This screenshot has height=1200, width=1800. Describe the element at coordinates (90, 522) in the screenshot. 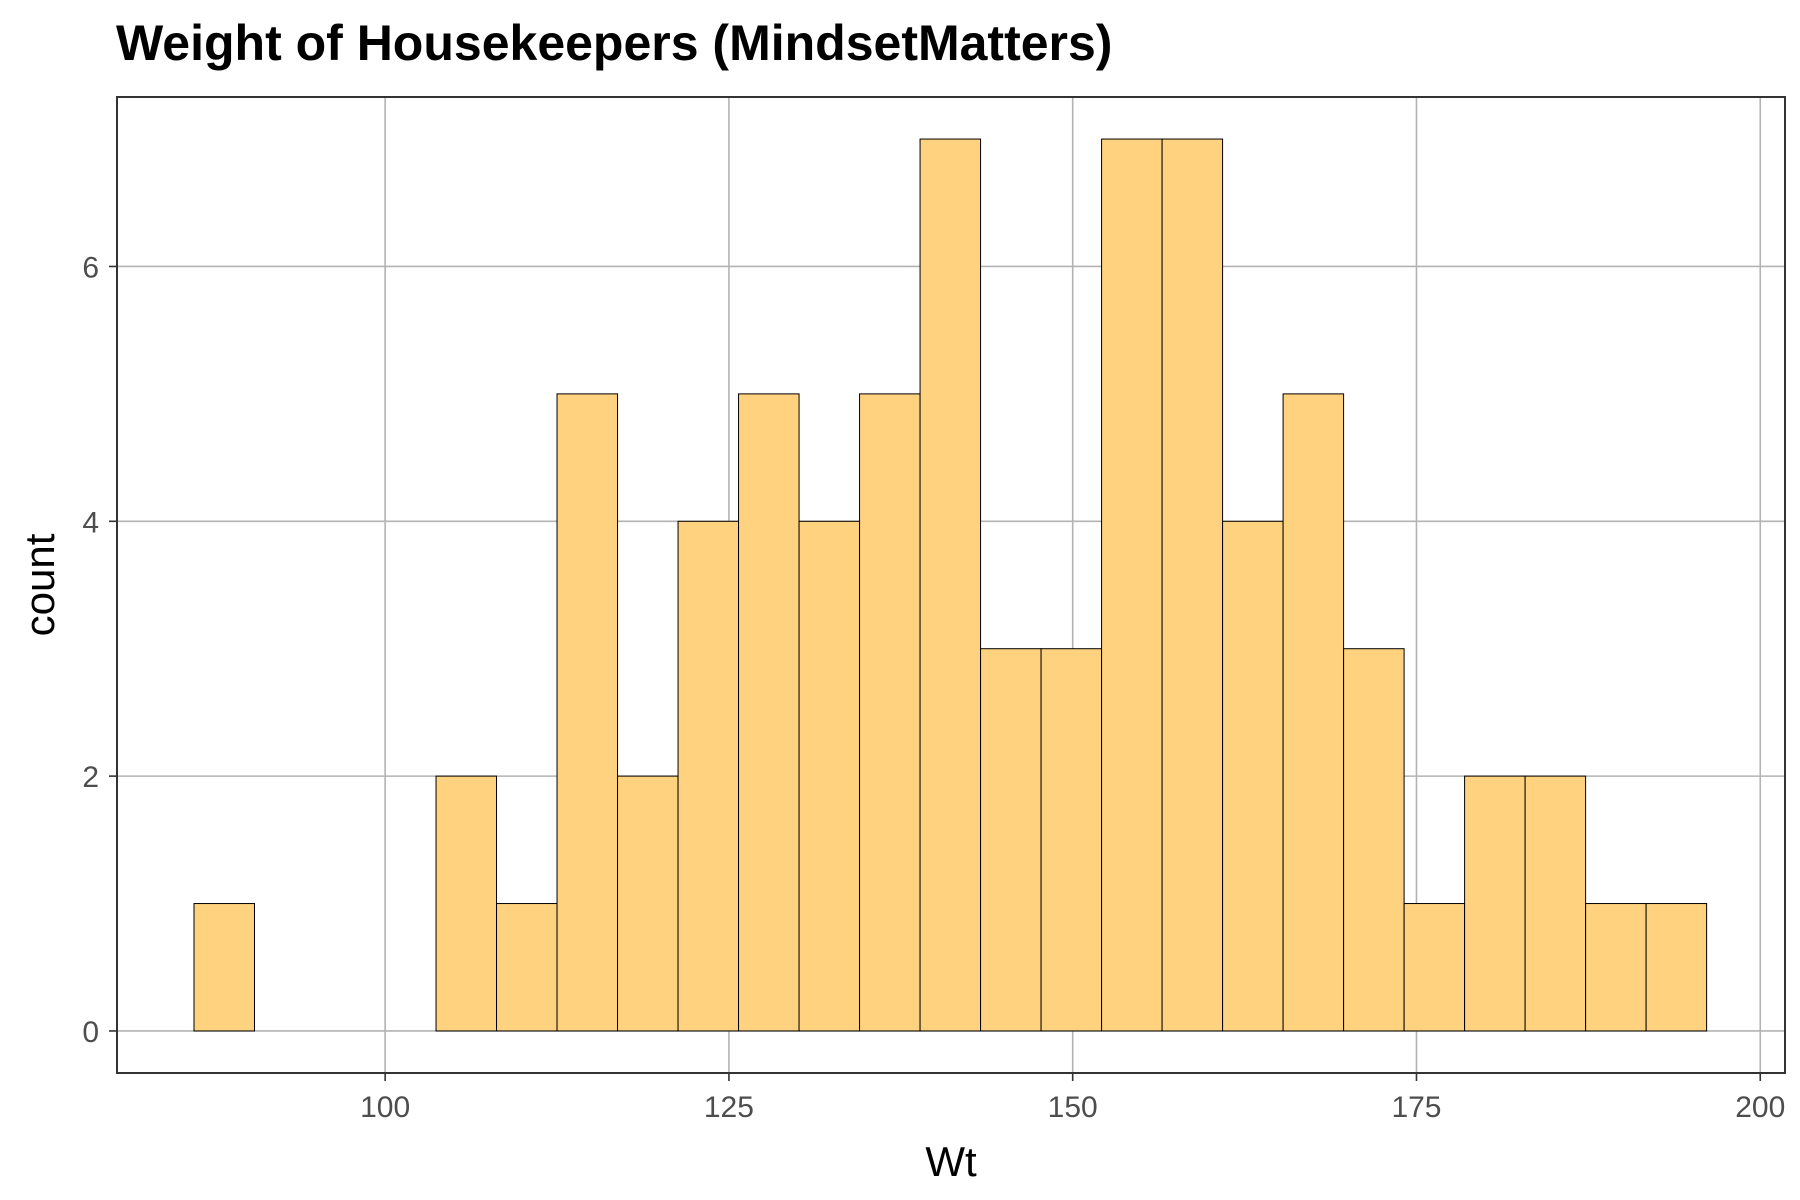

I see `y-tick-label-4: 4` at that location.